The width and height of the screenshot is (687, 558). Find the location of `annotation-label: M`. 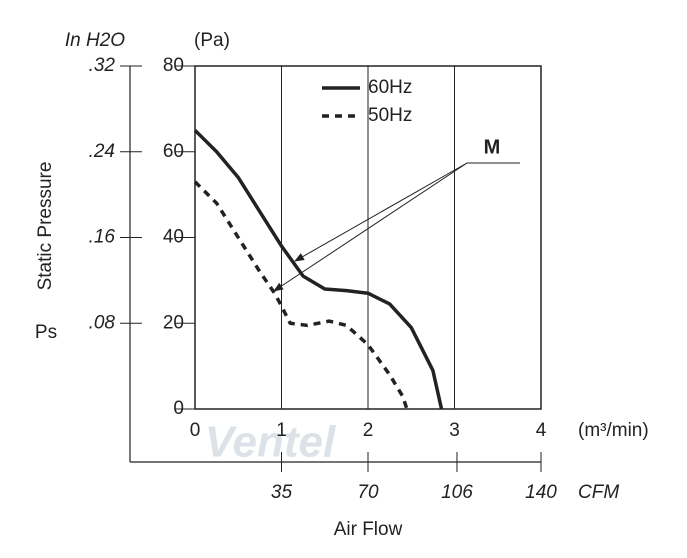

annotation-label: M is located at coordinates (492, 147).